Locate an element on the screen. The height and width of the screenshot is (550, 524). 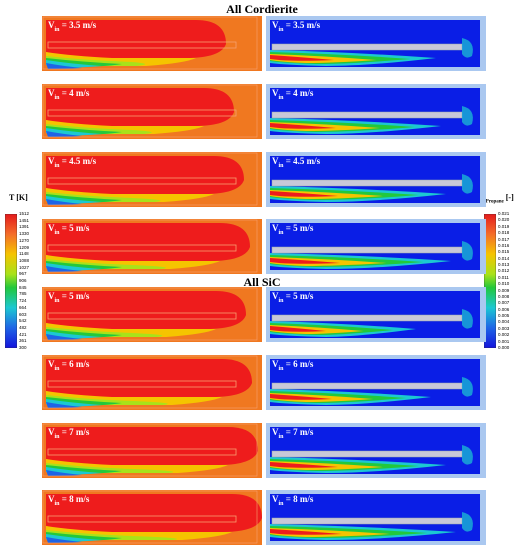
propane-colorbar-tick: 0.017 is located at coordinates (504, 239).